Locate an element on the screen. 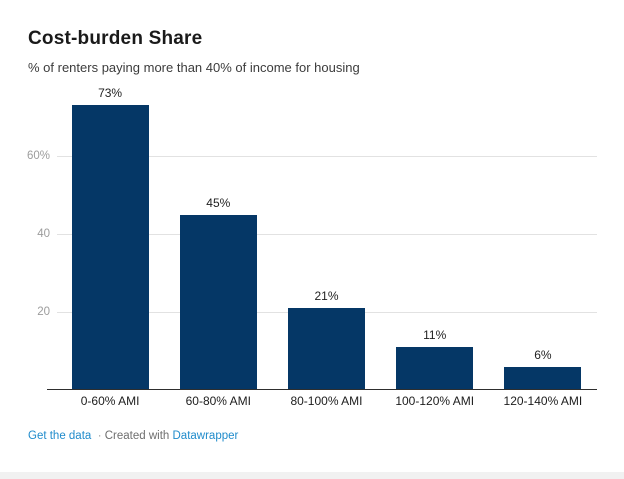 This screenshot has width=624, height=479. bar-value-label: 45% is located at coordinates (218, 202).